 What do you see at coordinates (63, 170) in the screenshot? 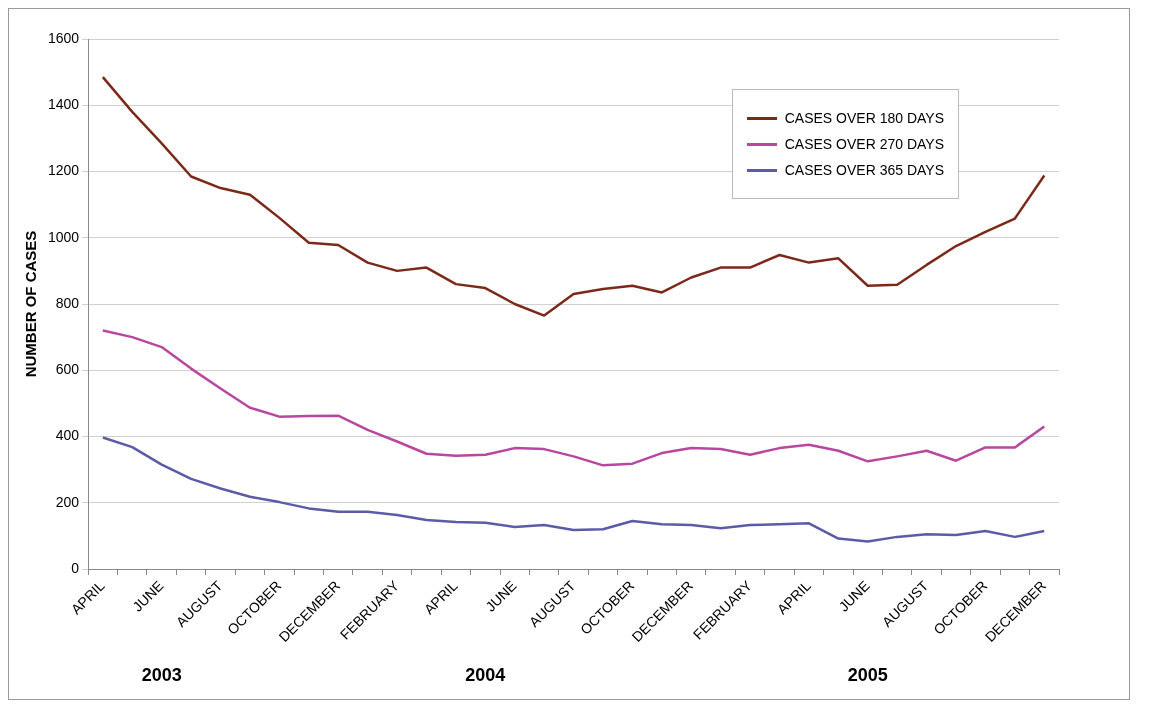
I see `y-tick-label: 1200` at bounding box center [63, 170].